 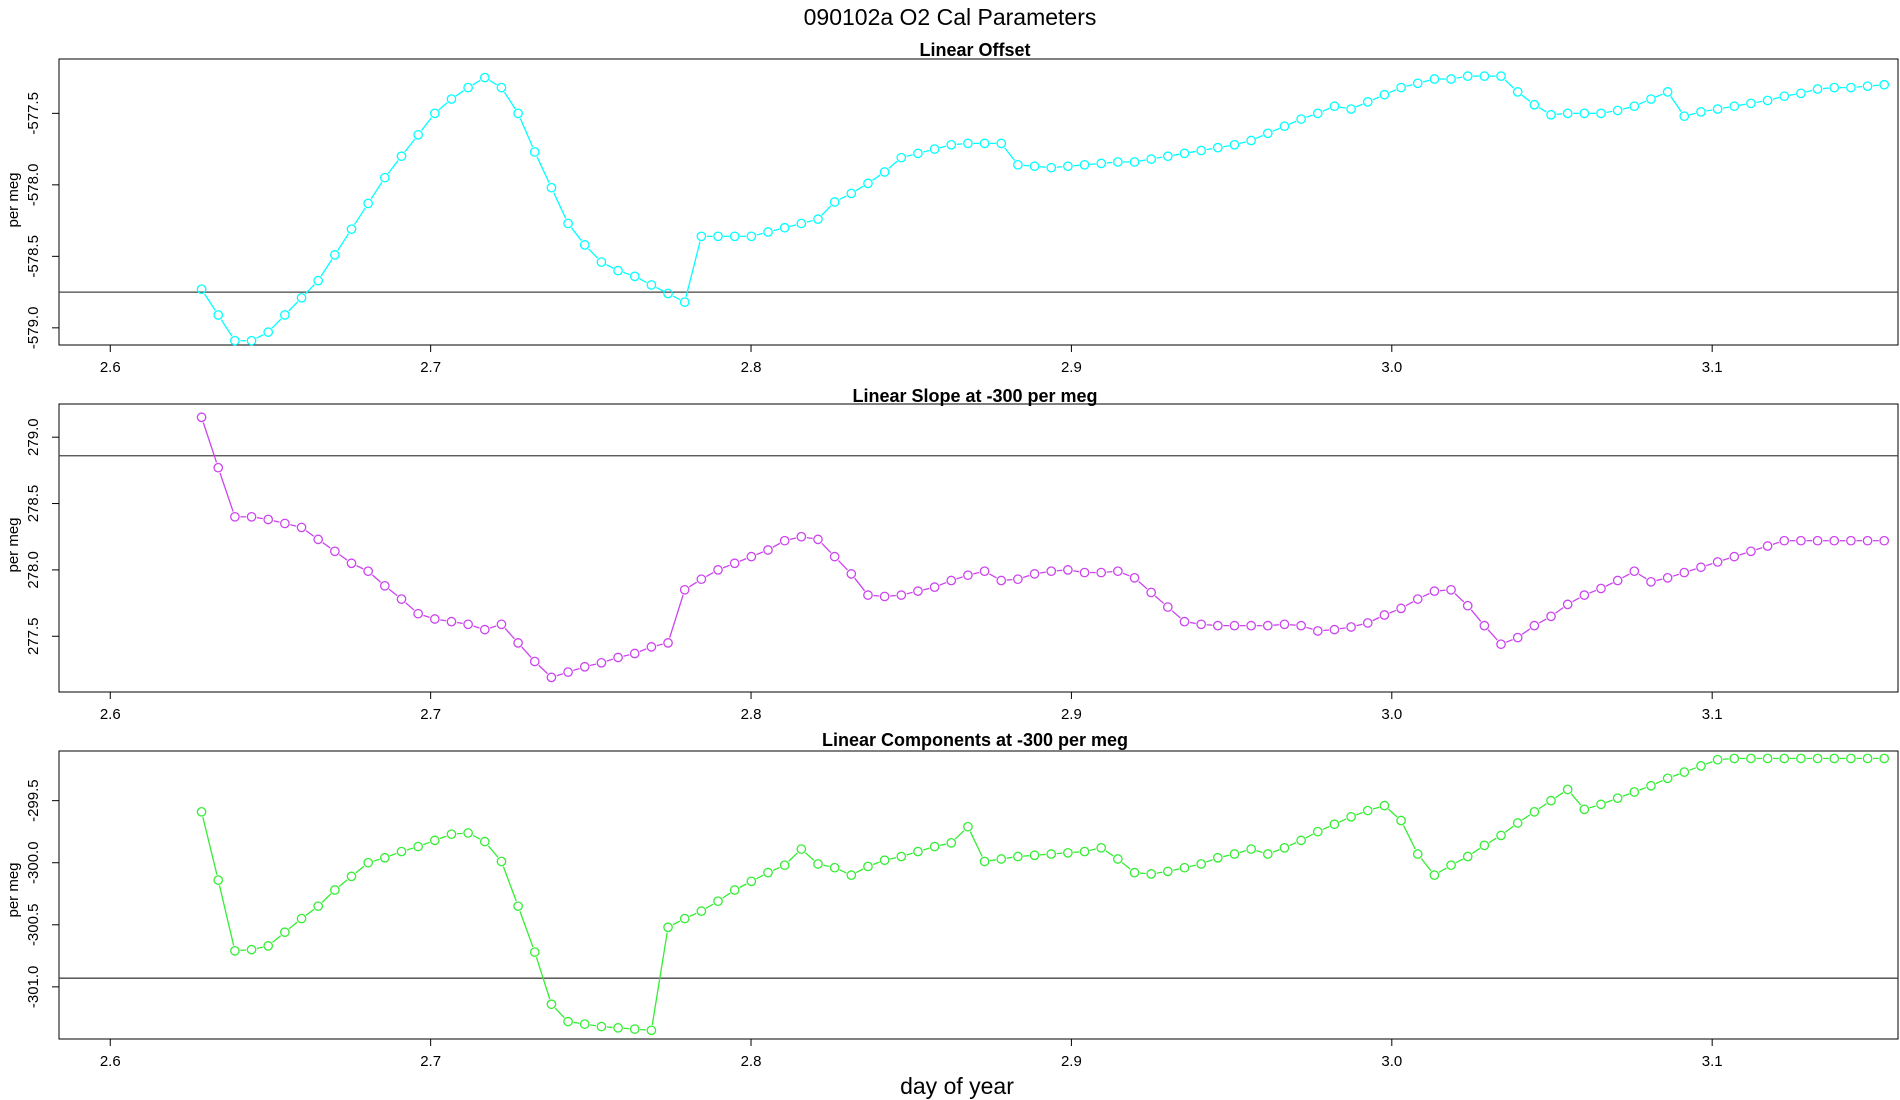 What do you see at coordinates (33, 504) in the screenshot?
I see `y-tick-label: 278.5` at bounding box center [33, 504].